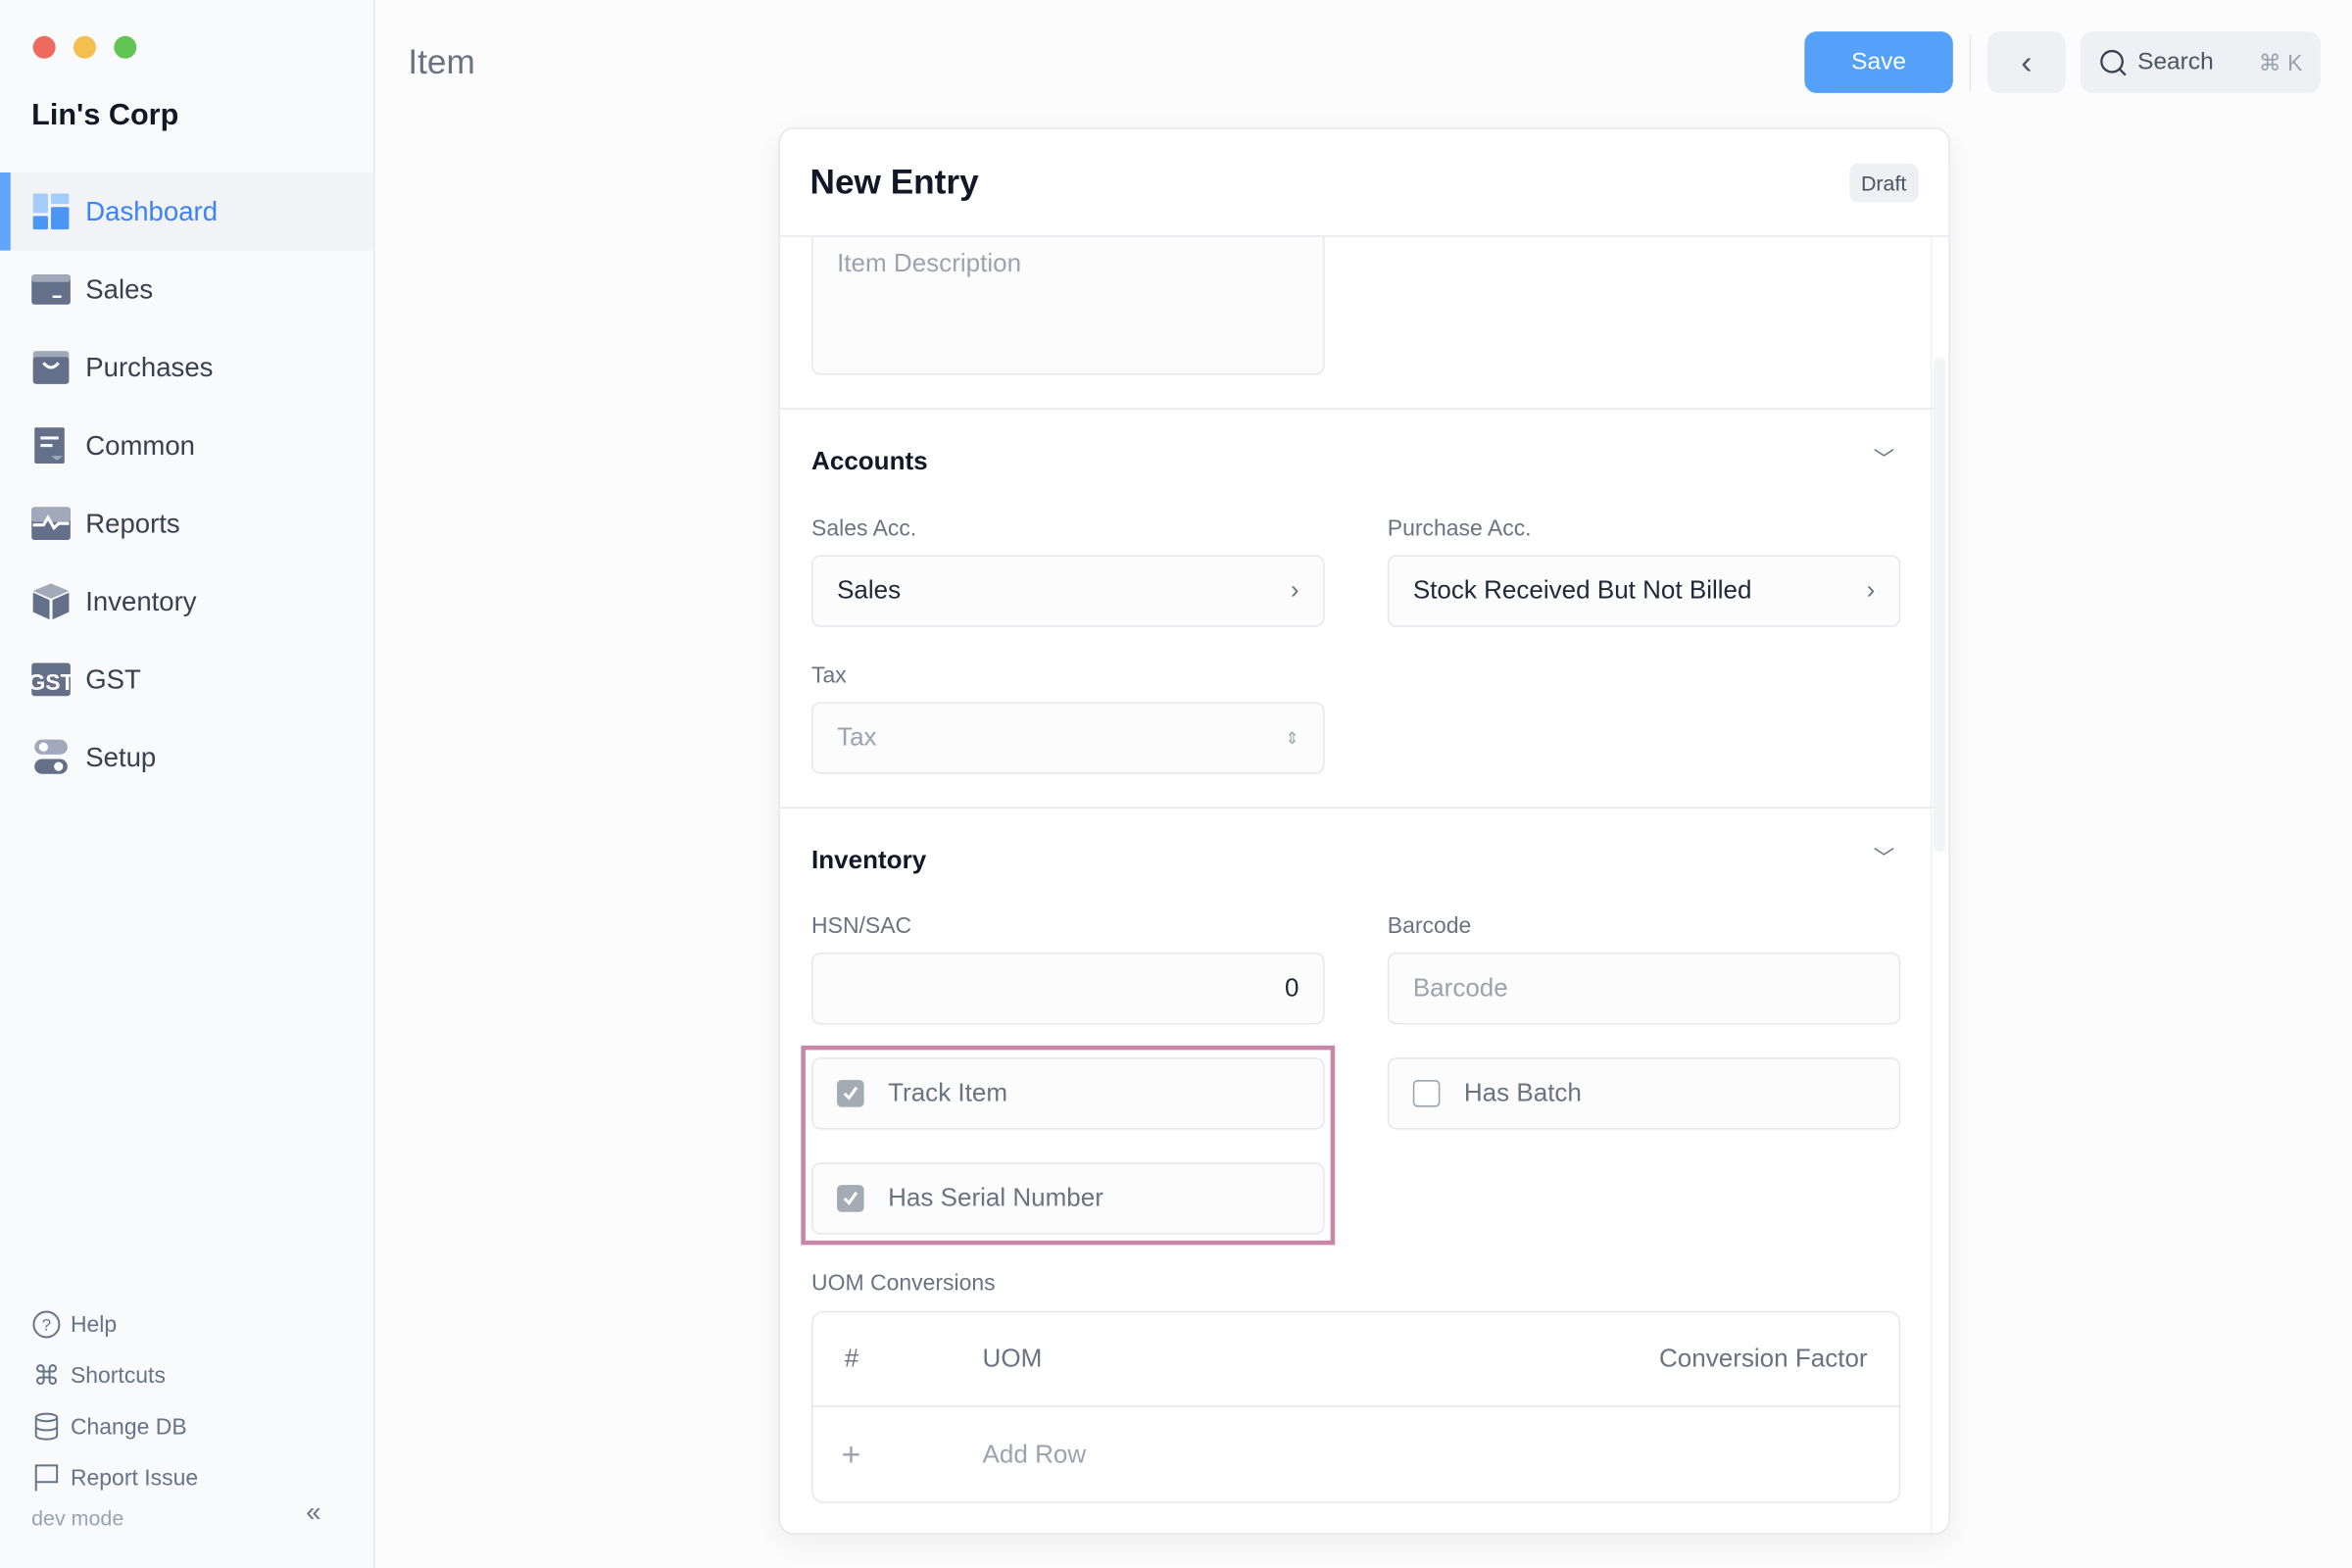 Image resolution: width=2352 pixels, height=1568 pixels. Describe the element at coordinates (1939, 885) in the screenshot. I see `scrollbar` at that location.